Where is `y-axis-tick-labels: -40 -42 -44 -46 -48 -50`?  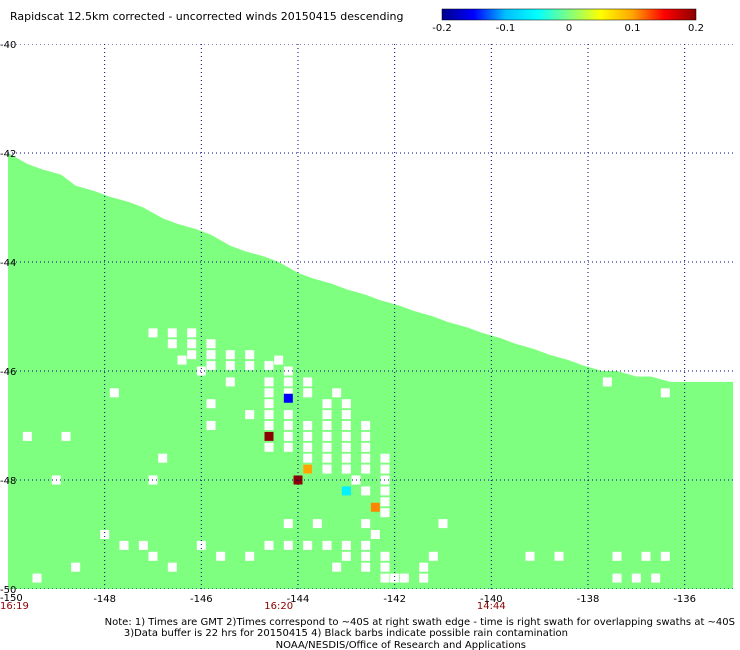
y-axis-tick-labels: -40 -42 -44 -46 -48 -50 is located at coordinates (8, 318).